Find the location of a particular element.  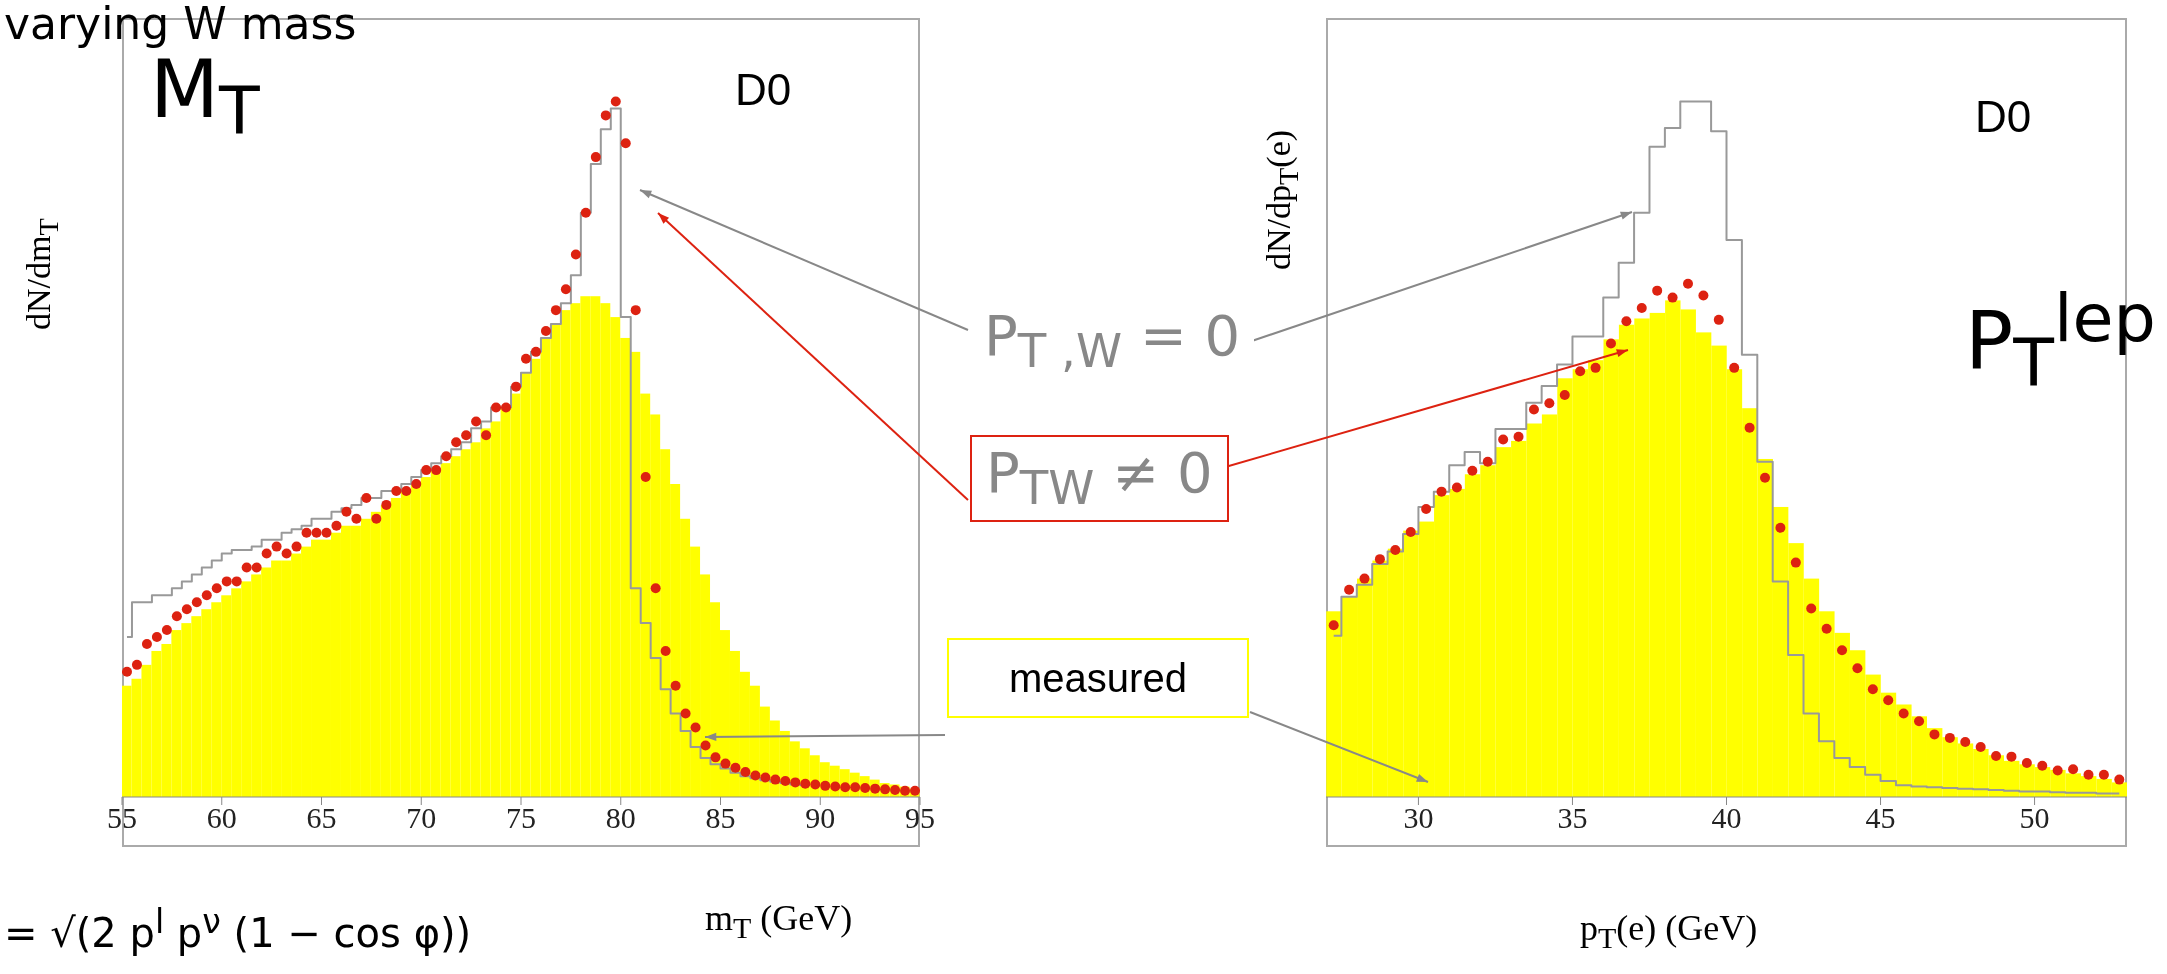

x-tick-label: 75 is located at coordinates (521, 818).